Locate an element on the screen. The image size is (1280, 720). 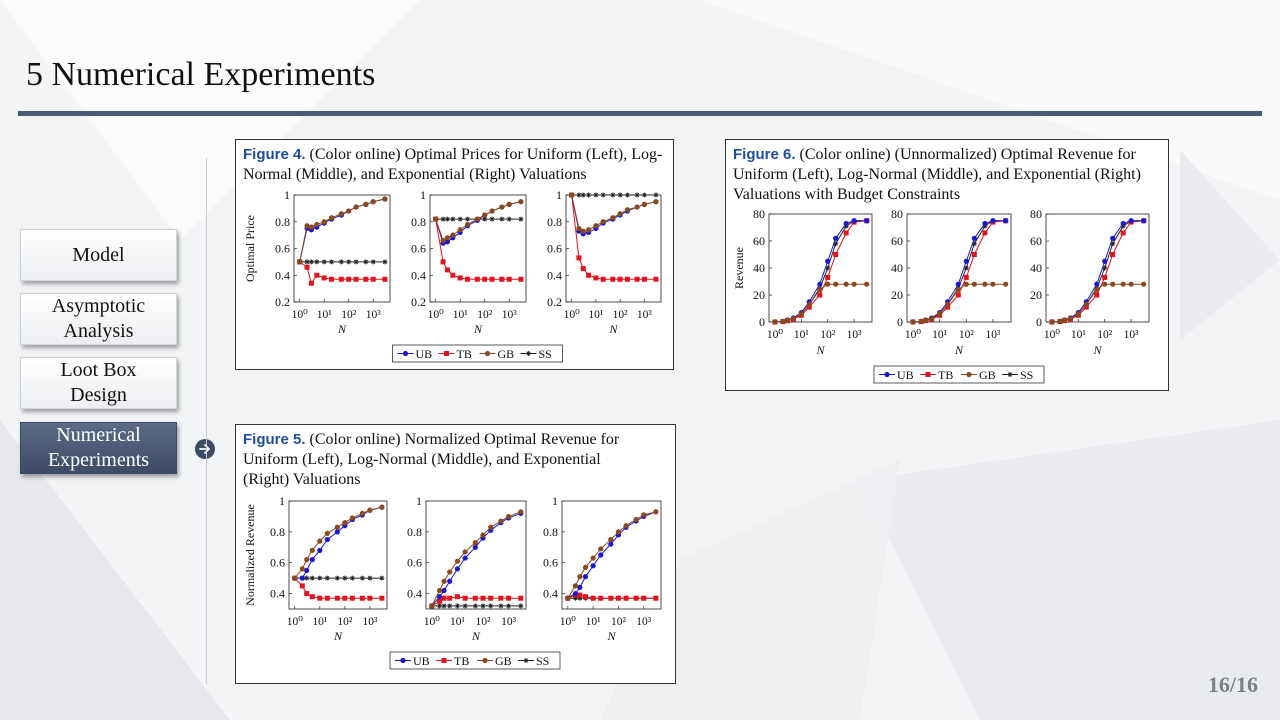
y-axis-label: Revenue is located at coordinates (739, 268).